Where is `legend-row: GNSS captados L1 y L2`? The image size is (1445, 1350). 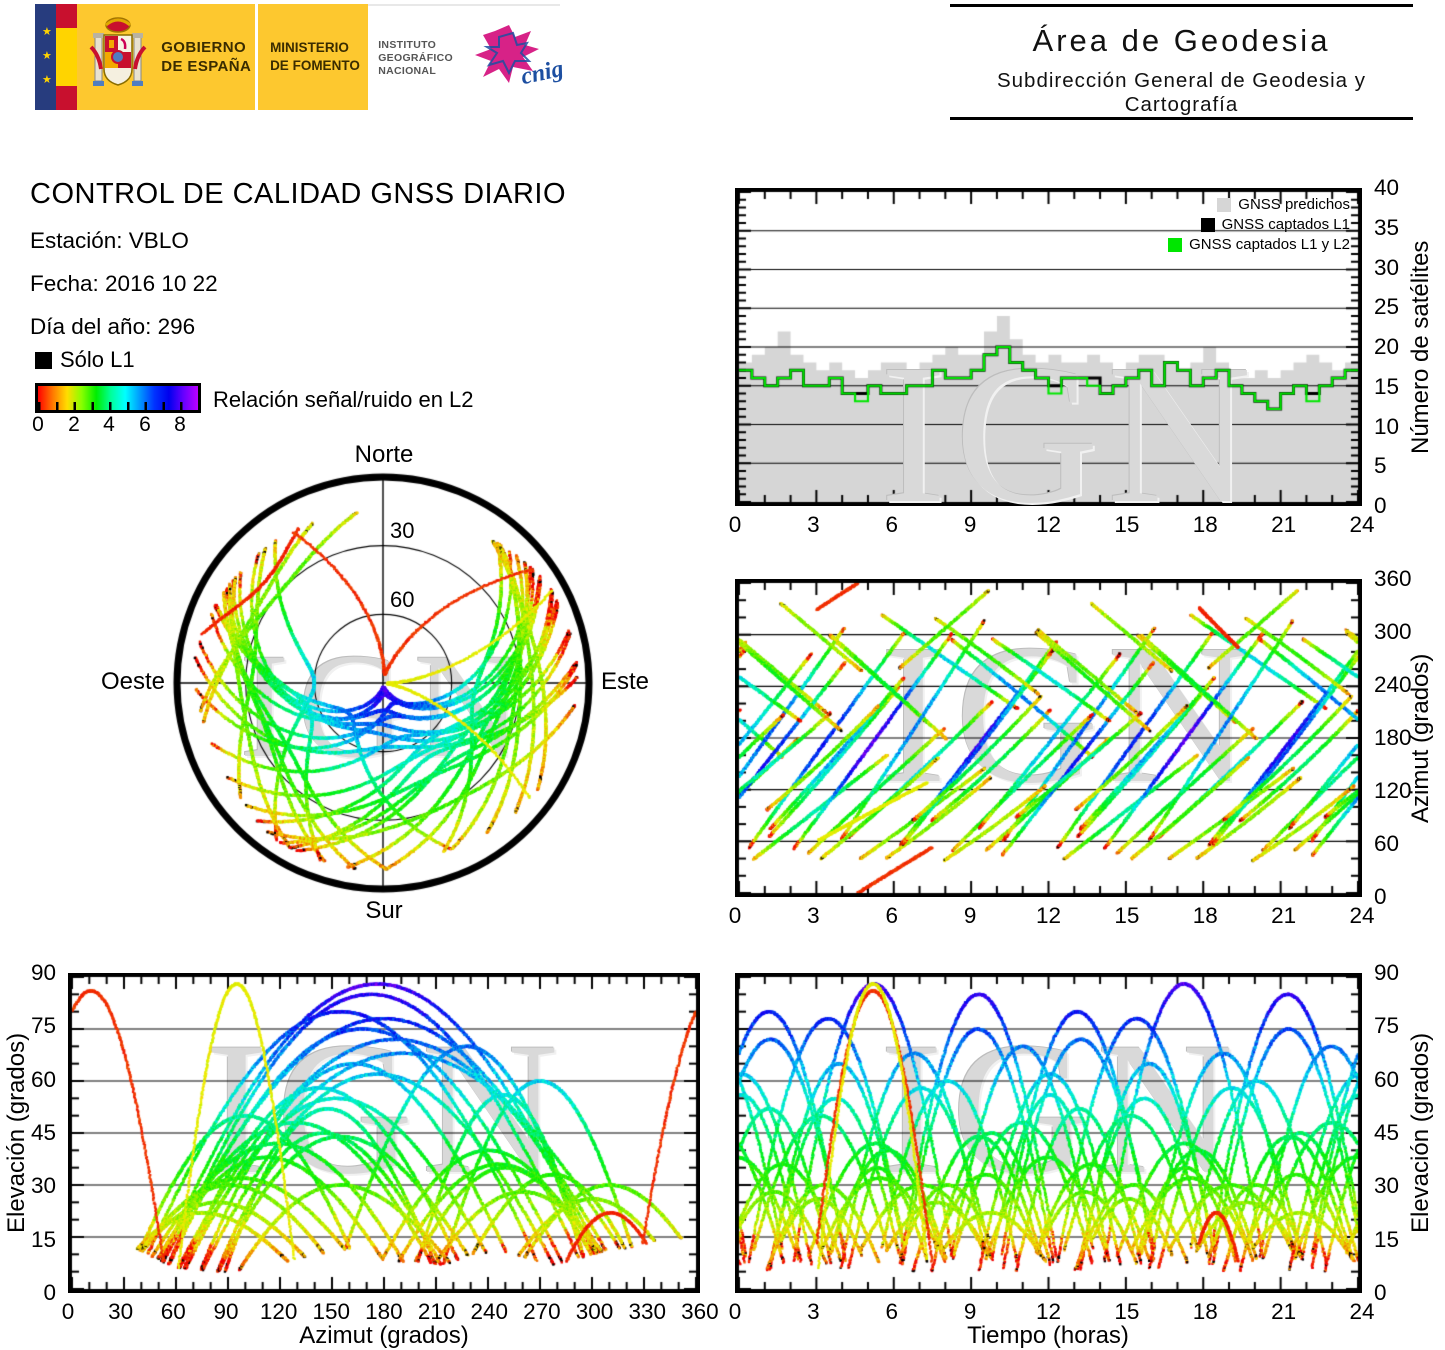
legend-row: GNSS captados L1 y L2 is located at coordinates (1190, 244).